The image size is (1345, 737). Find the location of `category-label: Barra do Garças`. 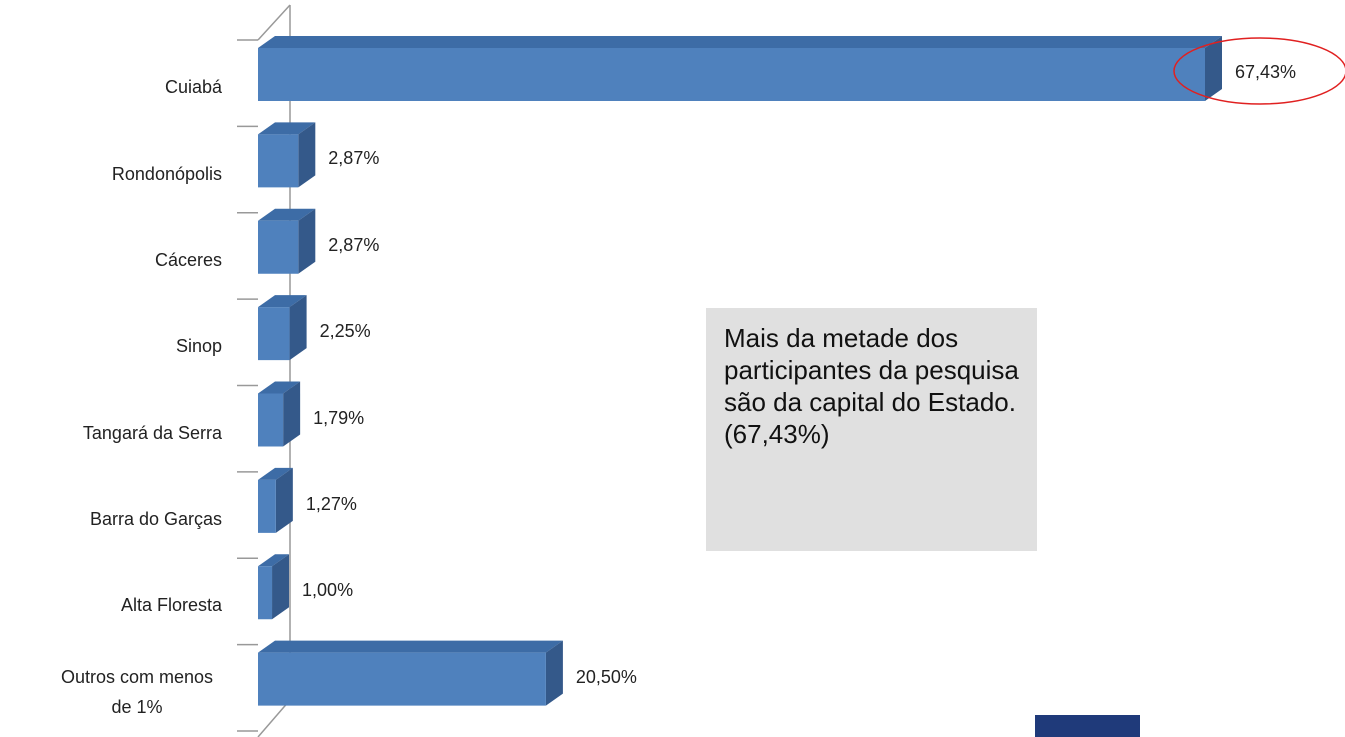

category-label: Barra do Garças is located at coordinates (111, 519).